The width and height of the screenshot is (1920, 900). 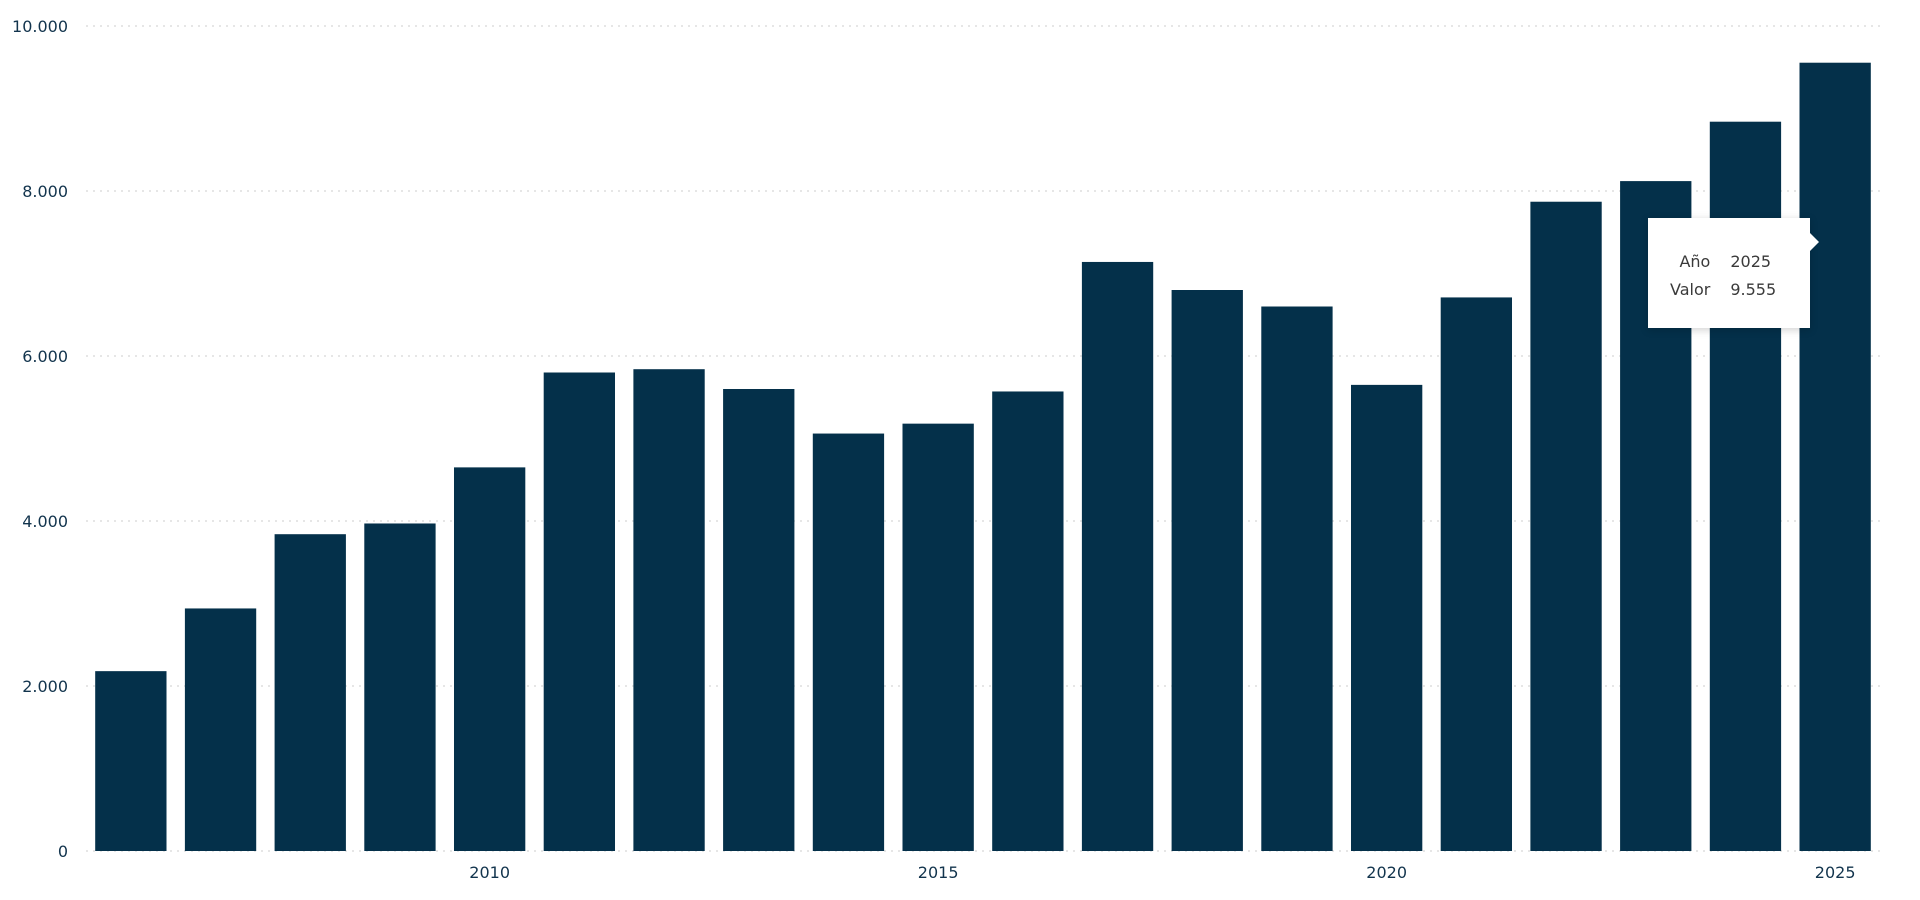 What do you see at coordinates (759, 620) in the screenshot?
I see `bar-2013` at bounding box center [759, 620].